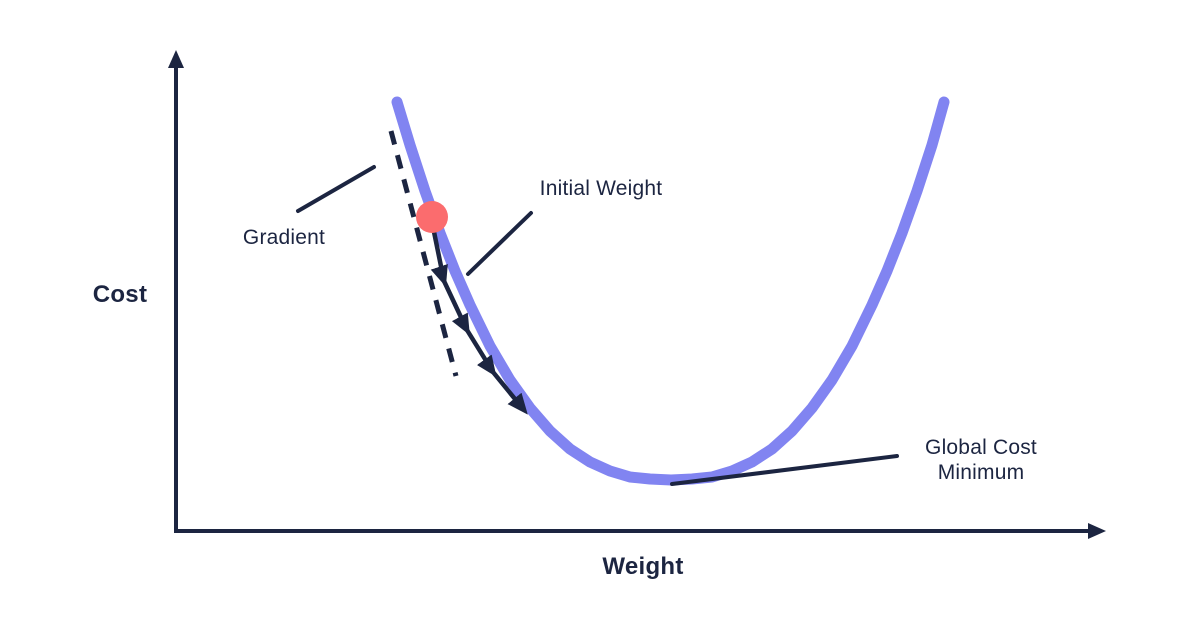 The image size is (1200, 630). I want to click on x-axis-label: Weight, so click(643, 566).